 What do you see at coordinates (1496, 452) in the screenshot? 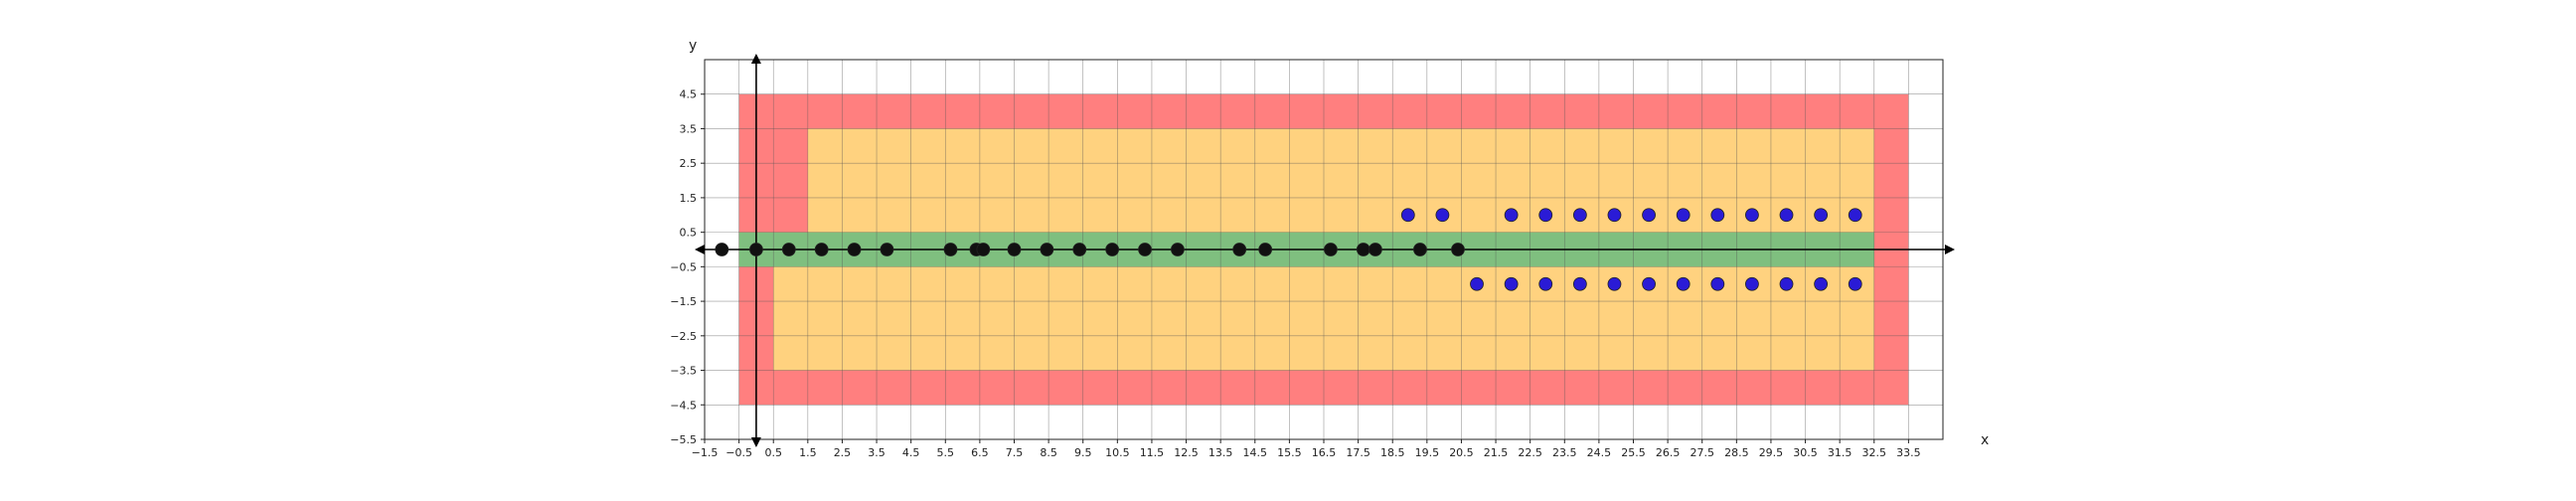
I see `x-tick-label: 21.5` at bounding box center [1496, 452].